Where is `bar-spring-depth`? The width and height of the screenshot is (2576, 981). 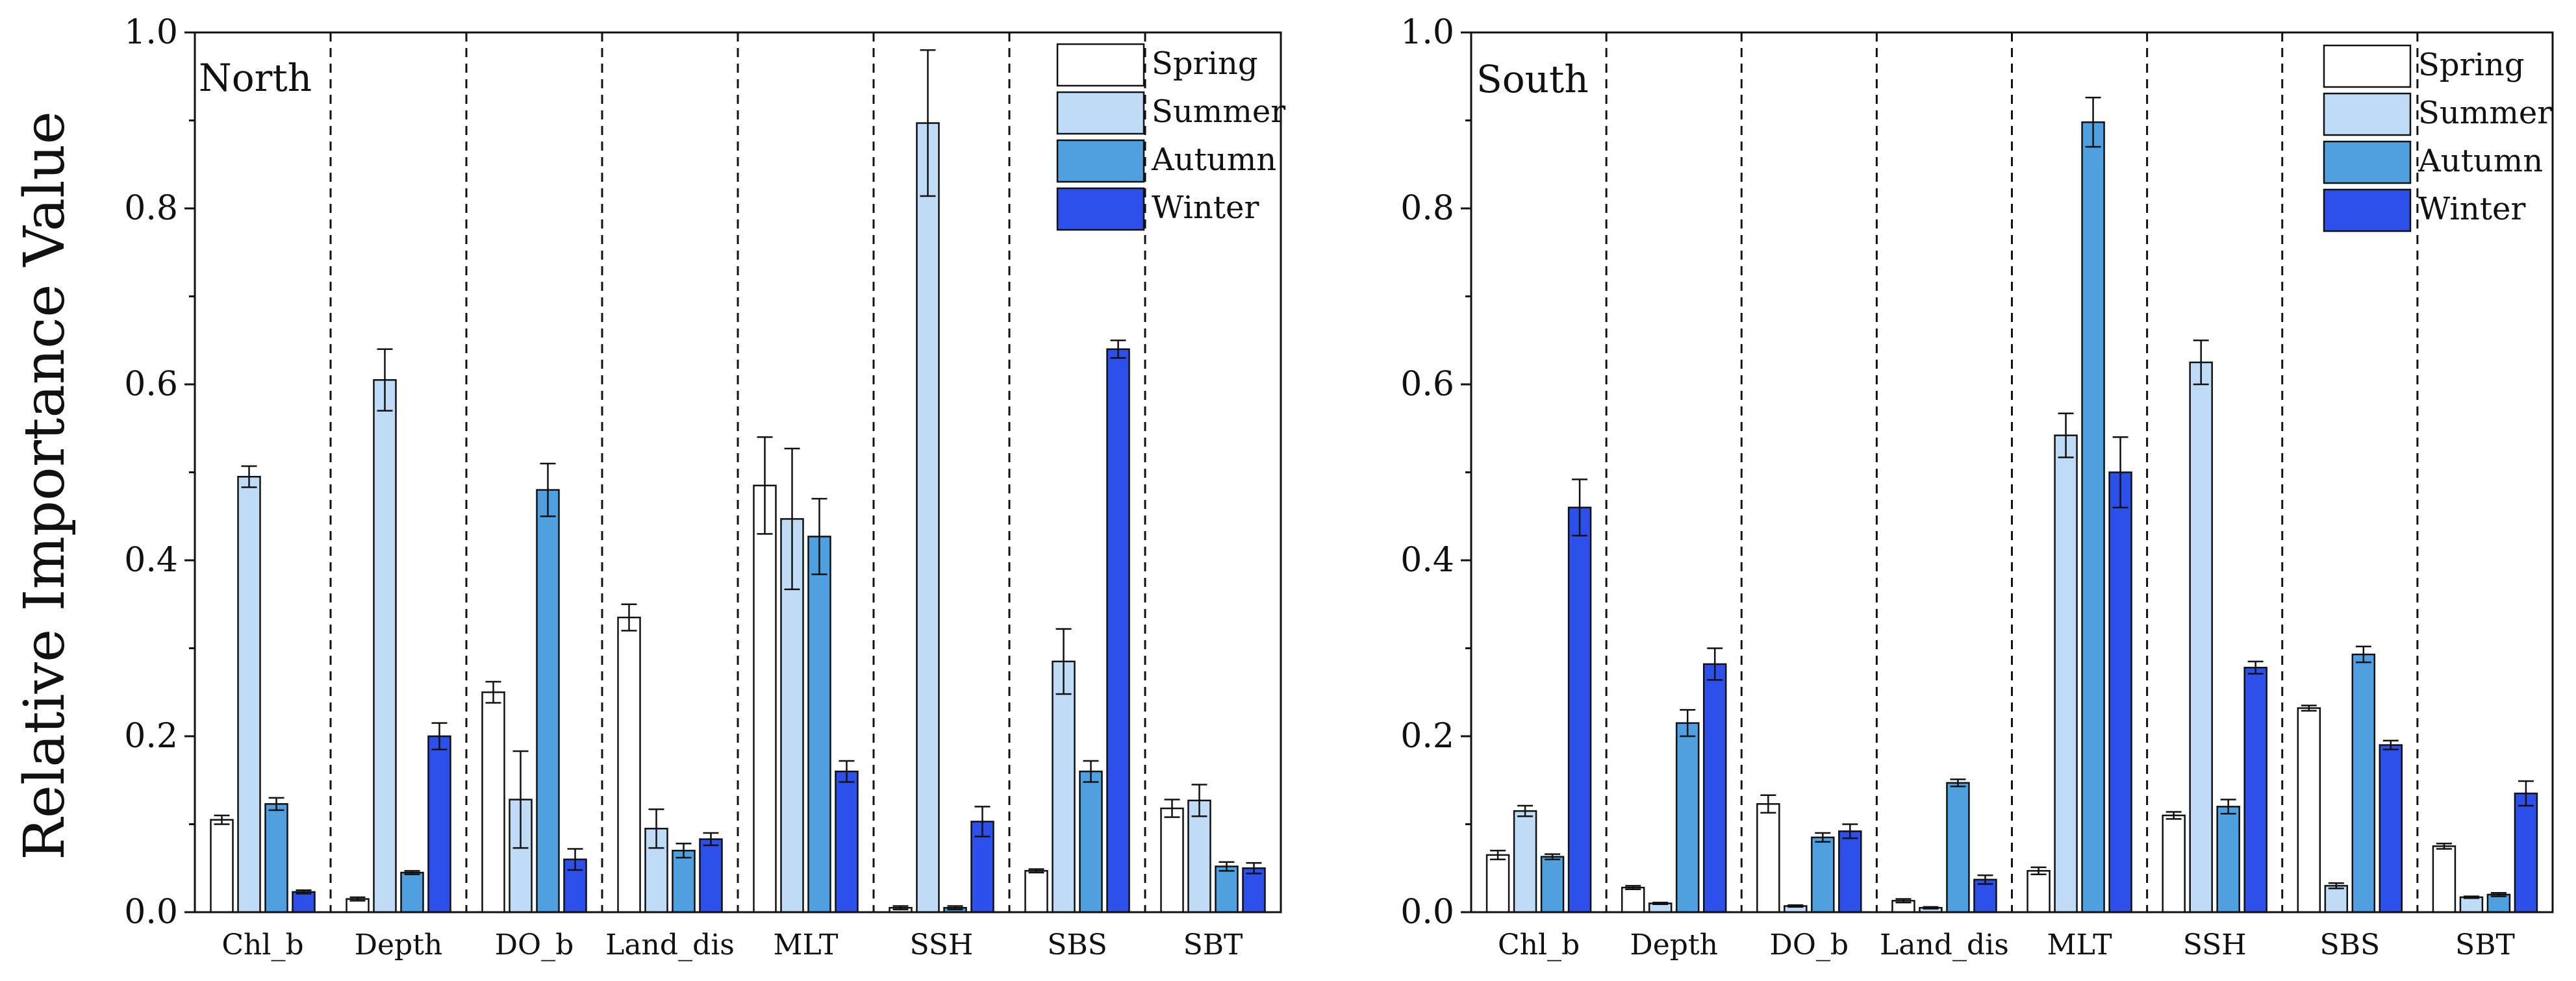 bar-spring-depth is located at coordinates (1633, 899).